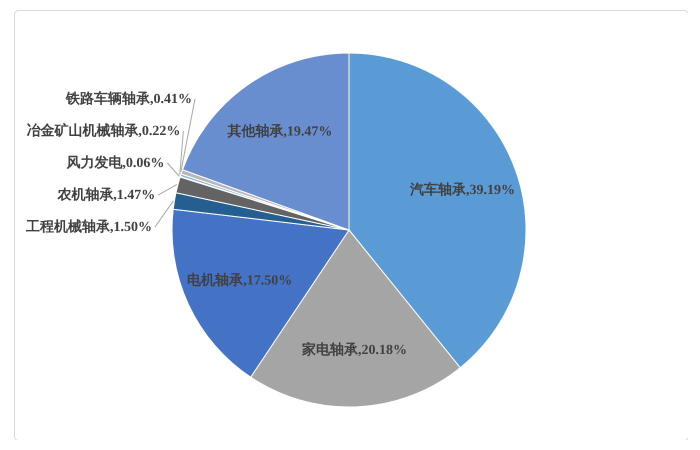 The width and height of the screenshot is (700, 450). I want to click on slice-label: 汽车轴承,39.19%, so click(461, 189).